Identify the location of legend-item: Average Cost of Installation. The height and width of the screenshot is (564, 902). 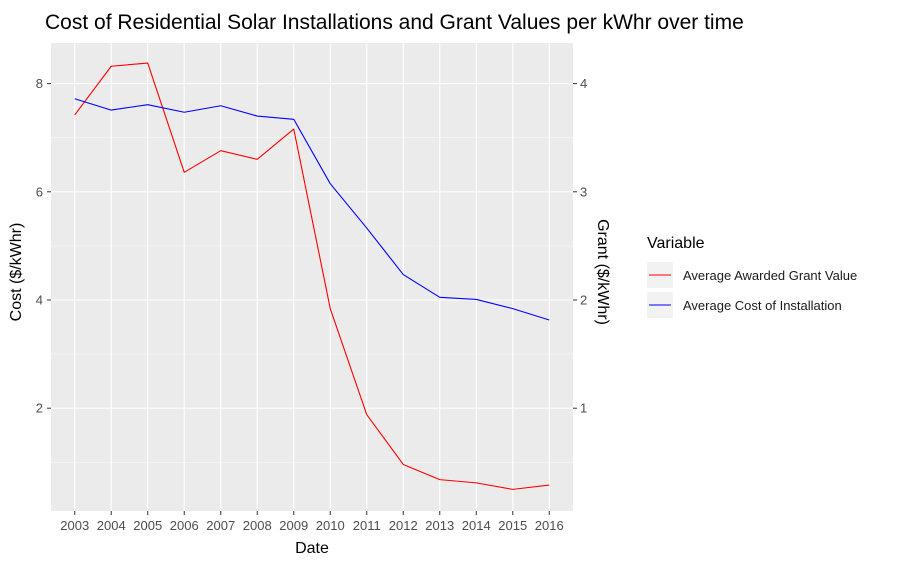
(744, 305).